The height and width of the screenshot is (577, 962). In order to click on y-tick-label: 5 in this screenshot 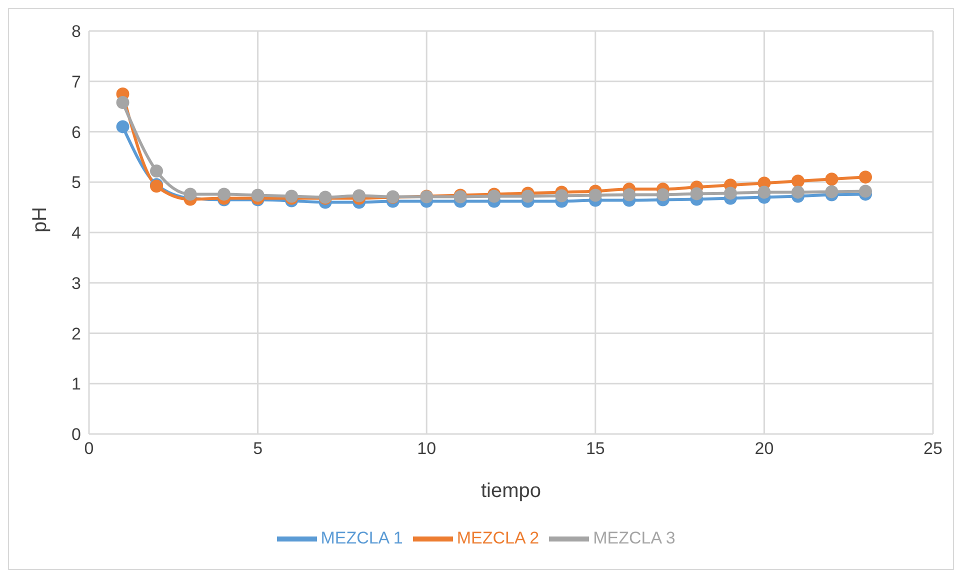, I will do `click(76, 182)`.